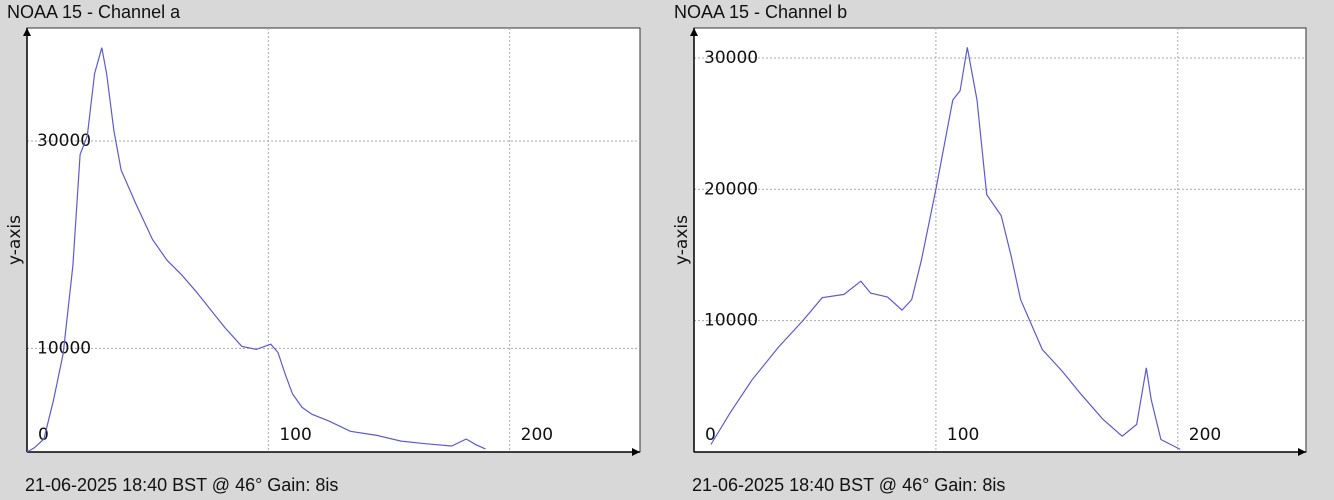 The image size is (1334, 500). Describe the element at coordinates (731, 321) in the screenshot. I see `y-tick-label: 10000` at that location.